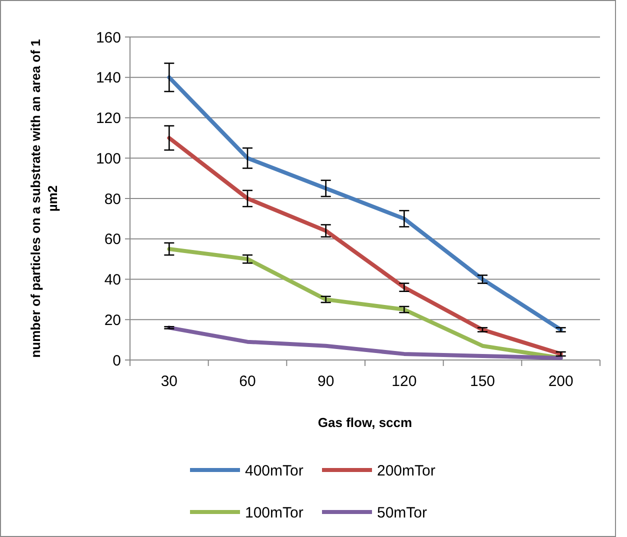 The width and height of the screenshot is (627, 537). I want to click on y-tick-label: 120, so click(108, 118).